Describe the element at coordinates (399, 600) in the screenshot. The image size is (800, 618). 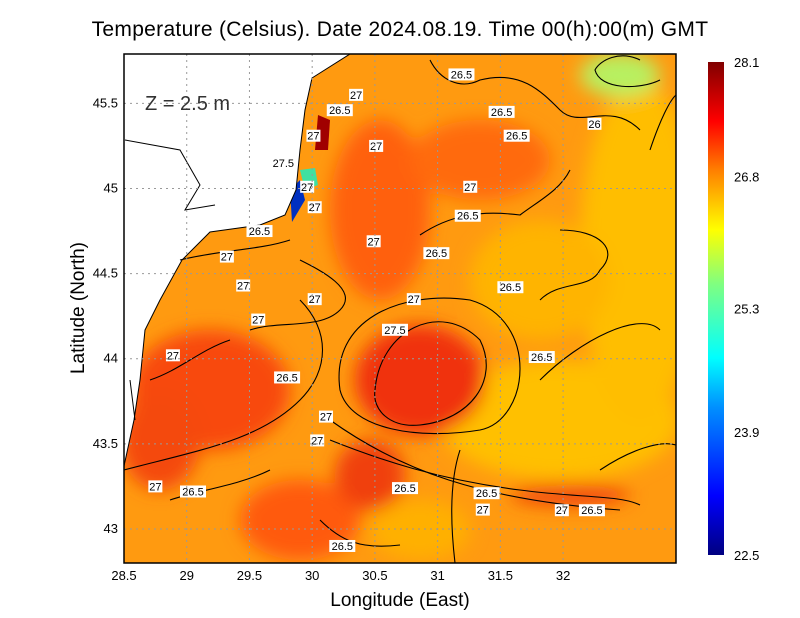
I see `x-axis-label: Longitude (East)` at that location.